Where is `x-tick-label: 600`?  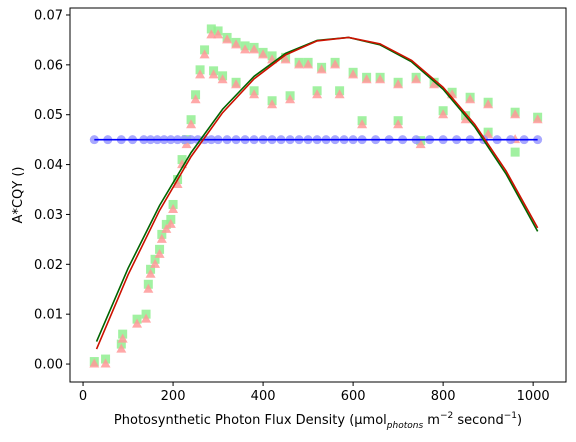
x-tick-label: 600 is located at coordinates (353, 396).